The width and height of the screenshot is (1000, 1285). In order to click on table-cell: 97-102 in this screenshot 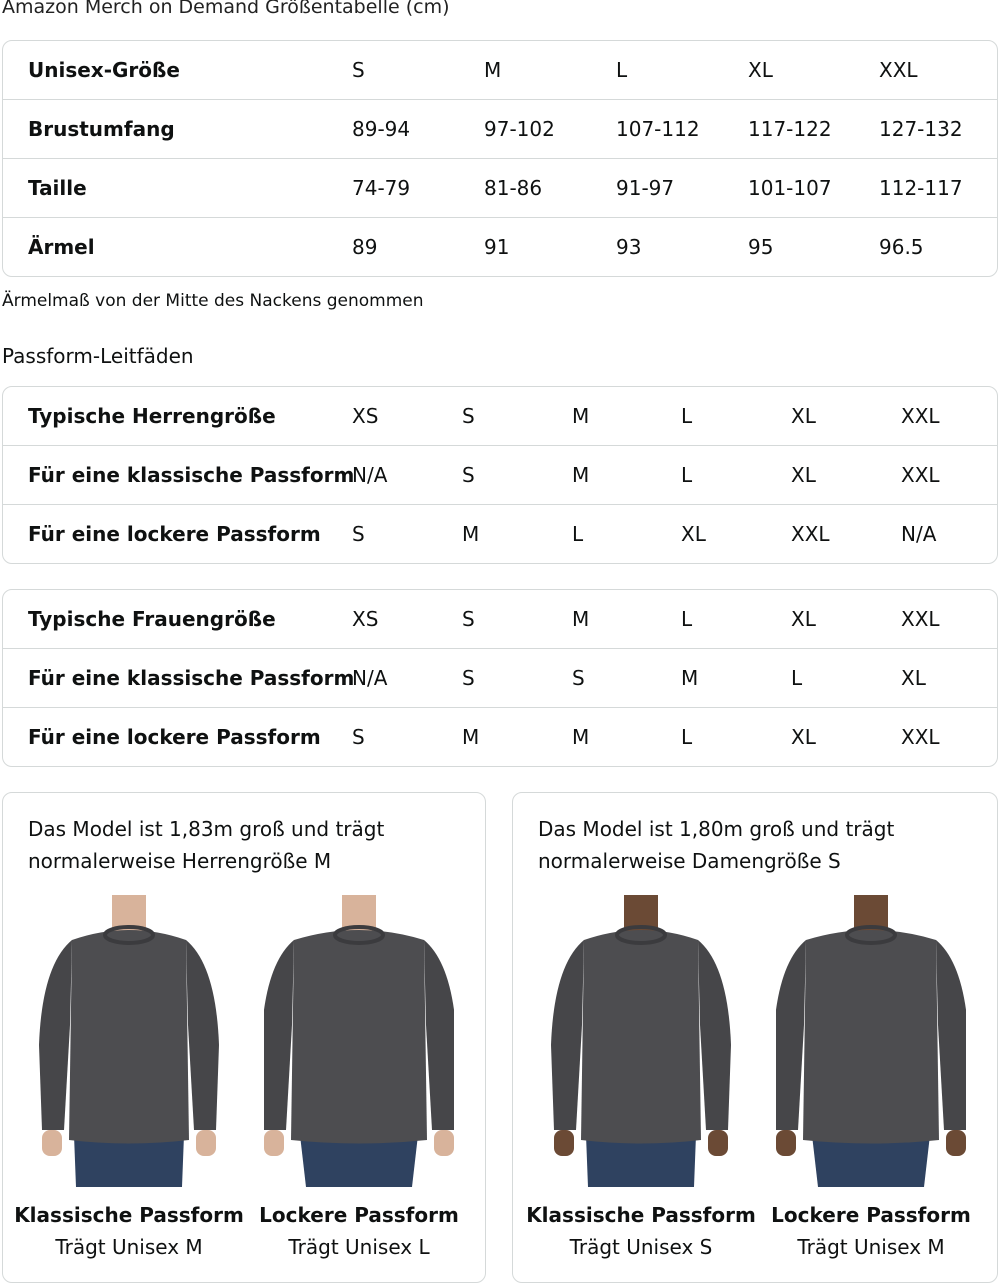, I will do `click(519, 129)`.